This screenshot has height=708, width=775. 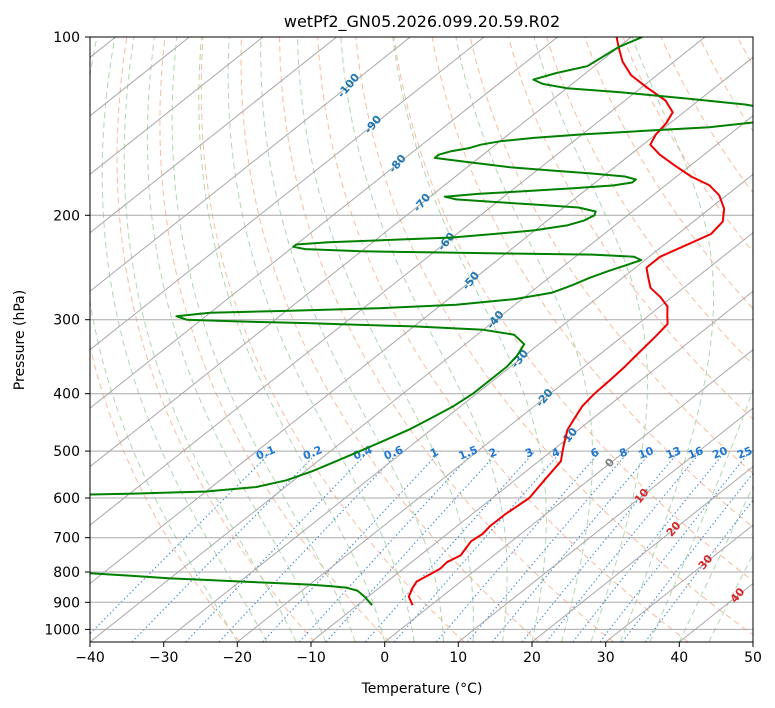 I want to click on chart-title: wetPf2_GN05.2026.099.20.59.R02, so click(x=422, y=22).